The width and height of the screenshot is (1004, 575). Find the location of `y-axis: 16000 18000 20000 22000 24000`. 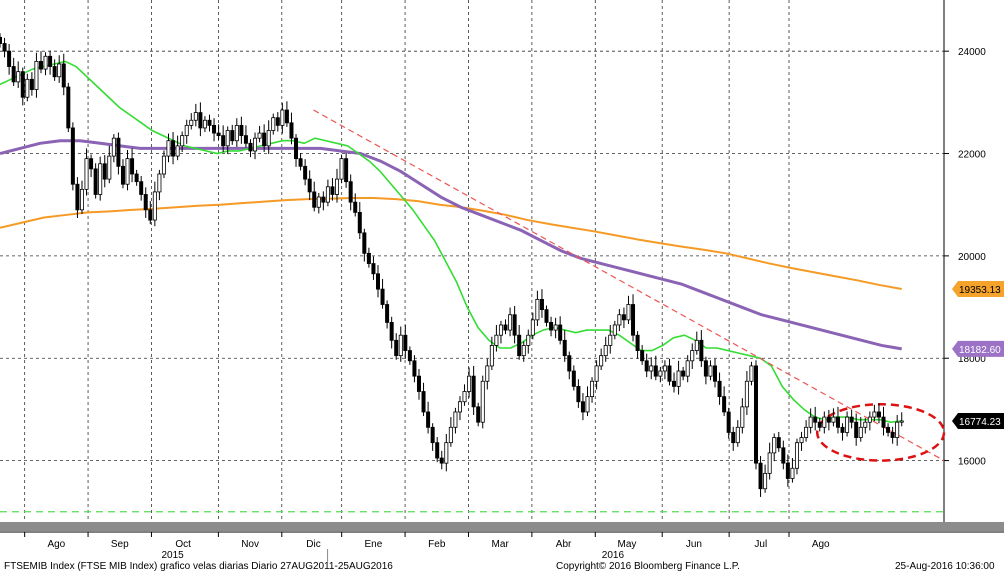

y-axis: 16000 18000 20000 22000 24000 is located at coordinates (964, 261).